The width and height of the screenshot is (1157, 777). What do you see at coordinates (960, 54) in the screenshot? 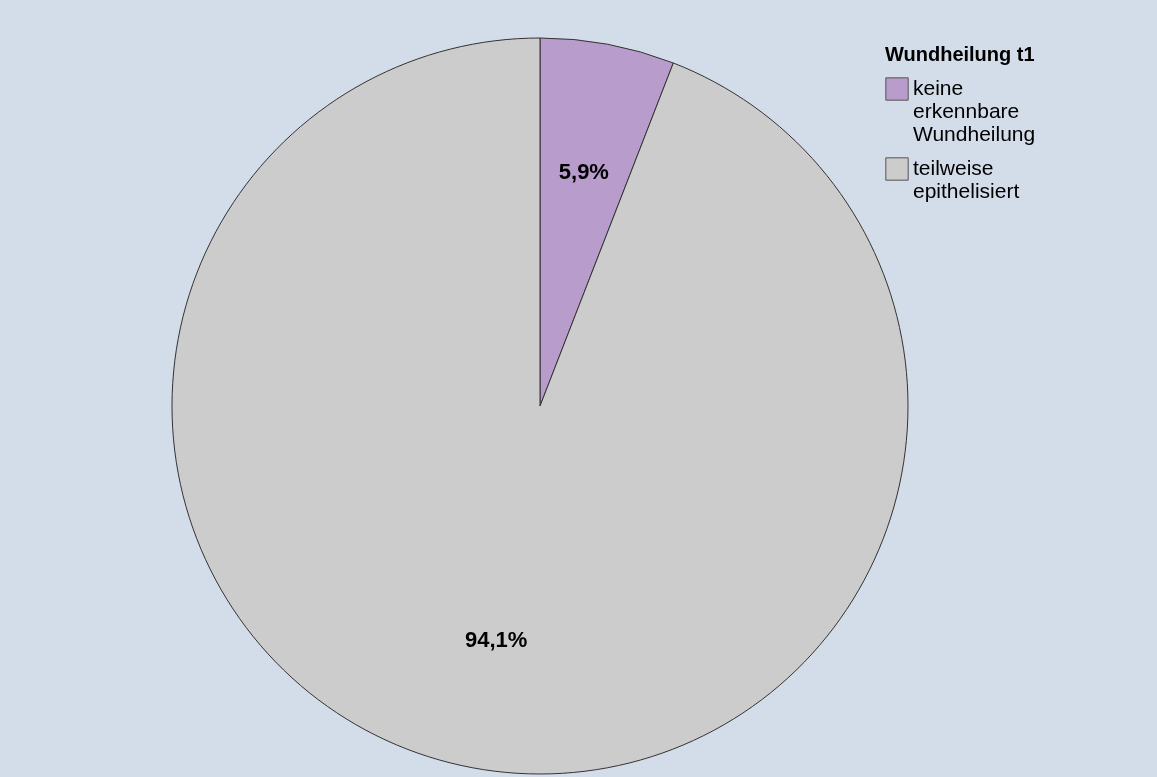
I see `legend-title: Wundheilung t1` at bounding box center [960, 54].